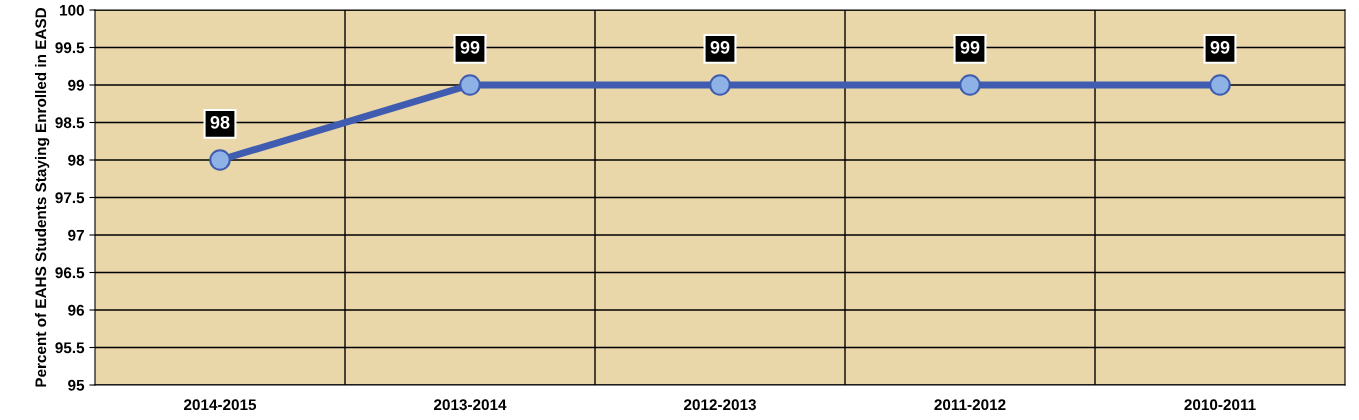  I want to click on x-tick-label: 2010-2011, so click(1220, 405).